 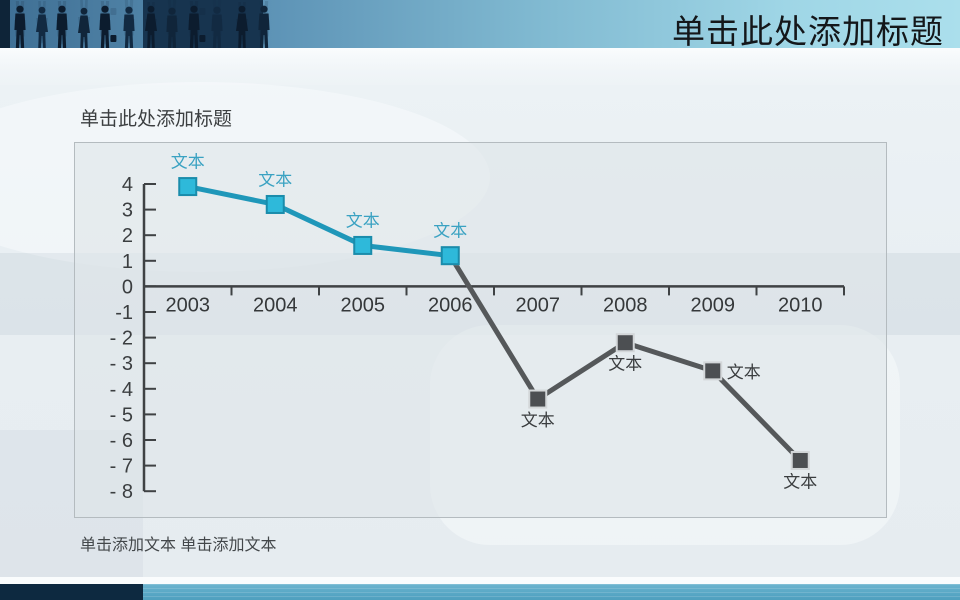 What do you see at coordinates (121, 467) in the screenshot?
I see `y-tick-label: - 7` at bounding box center [121, 467].